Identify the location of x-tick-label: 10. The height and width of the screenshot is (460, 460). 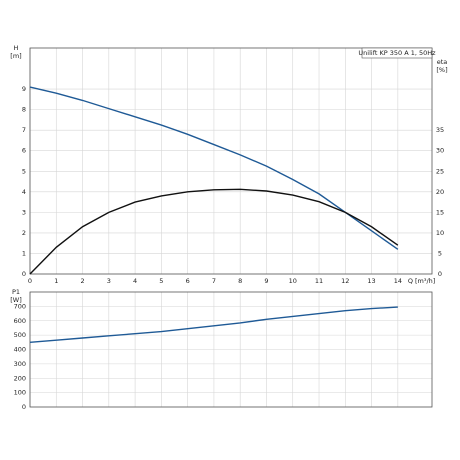
(293, 281).